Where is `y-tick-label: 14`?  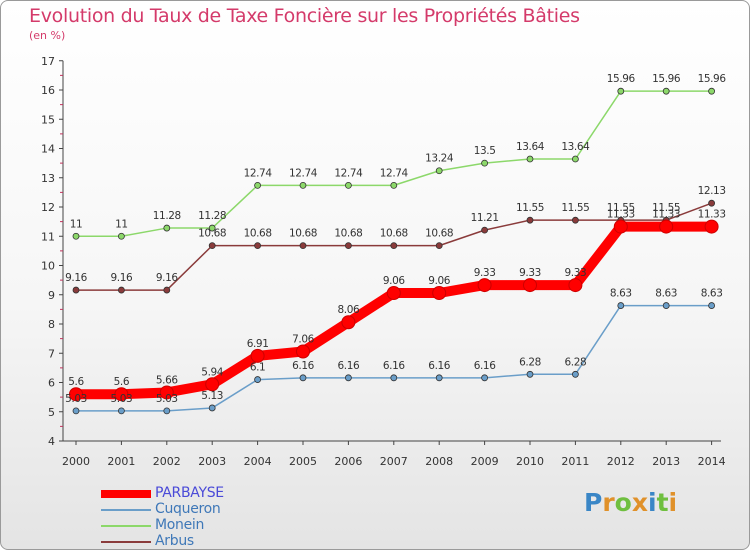
y-tick-label: 14 is located at coordinates (48, 149).